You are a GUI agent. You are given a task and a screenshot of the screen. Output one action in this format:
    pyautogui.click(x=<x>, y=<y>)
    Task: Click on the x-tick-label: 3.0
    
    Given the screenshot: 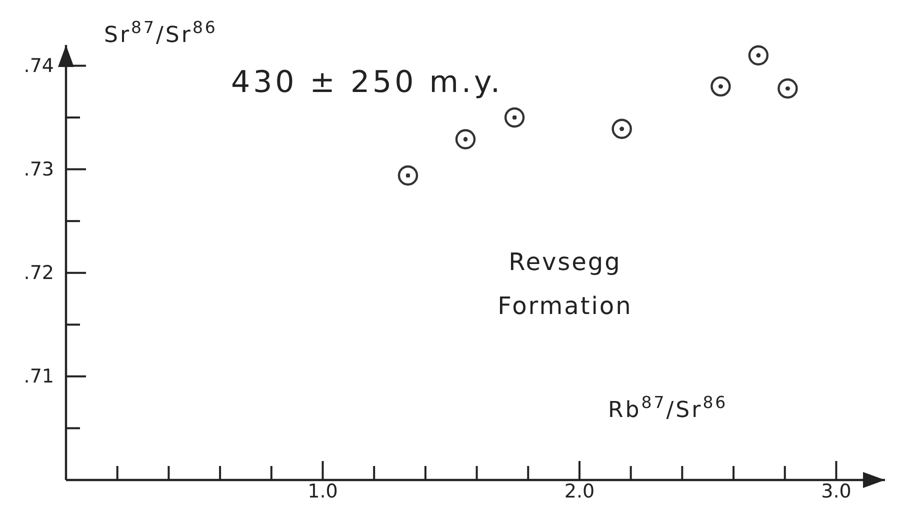 What is the action you would take?
    pyautogui.click(x=836, y=491)
    